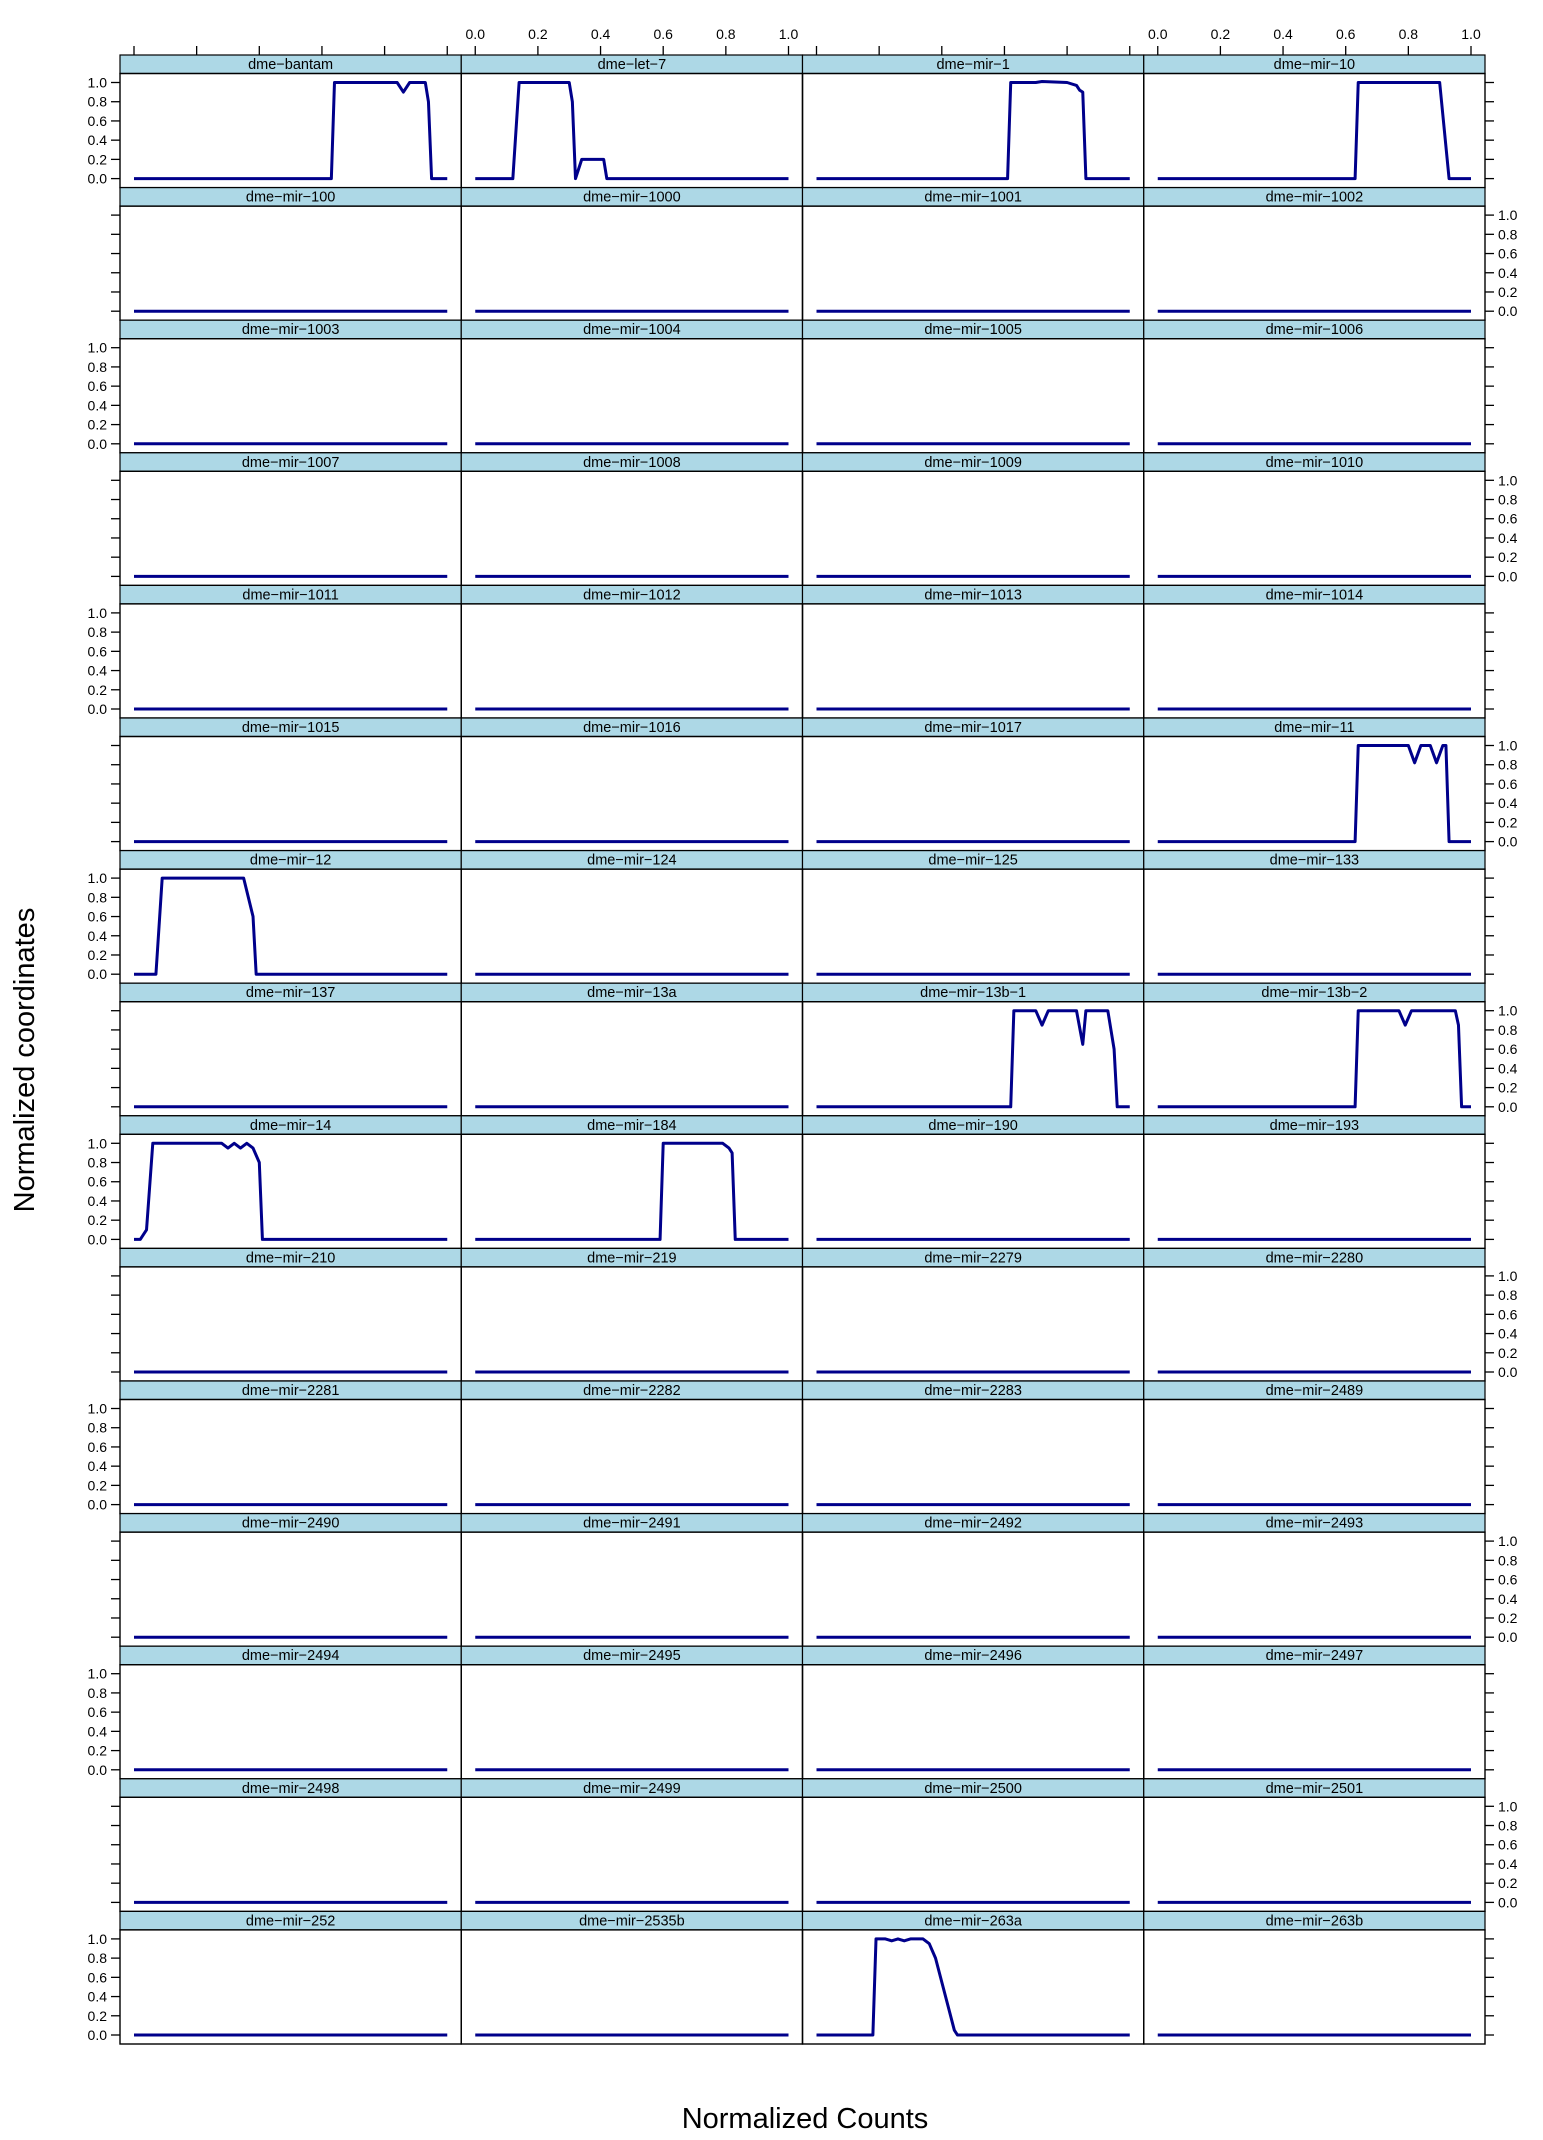 Image resolution: width=1543 pixels, height=2140 pixels. Describe the element at coordinates (290, 595) in the screenshot. I see `strip-label: dme−mir−1011` at that location.